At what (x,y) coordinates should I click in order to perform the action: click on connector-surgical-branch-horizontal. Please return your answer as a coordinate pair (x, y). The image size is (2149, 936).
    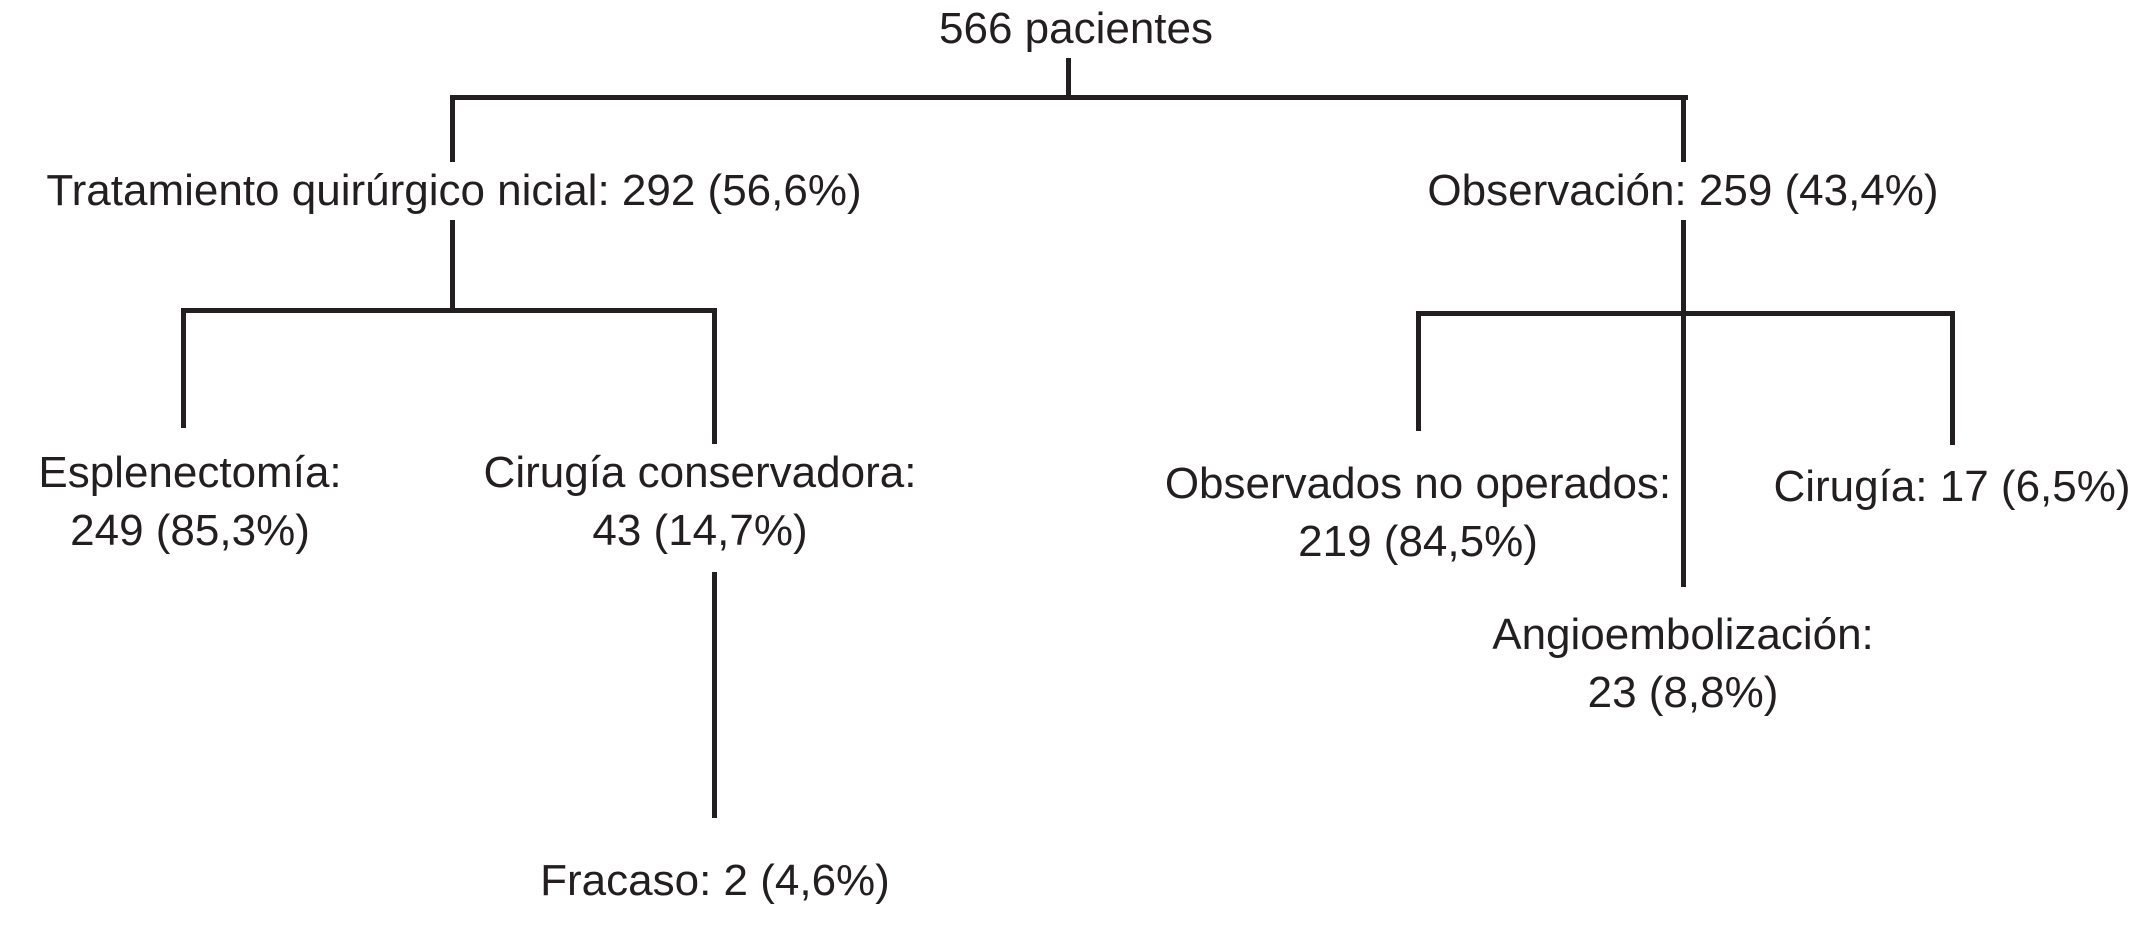
    Looking at the image, I should click on (449, 310).